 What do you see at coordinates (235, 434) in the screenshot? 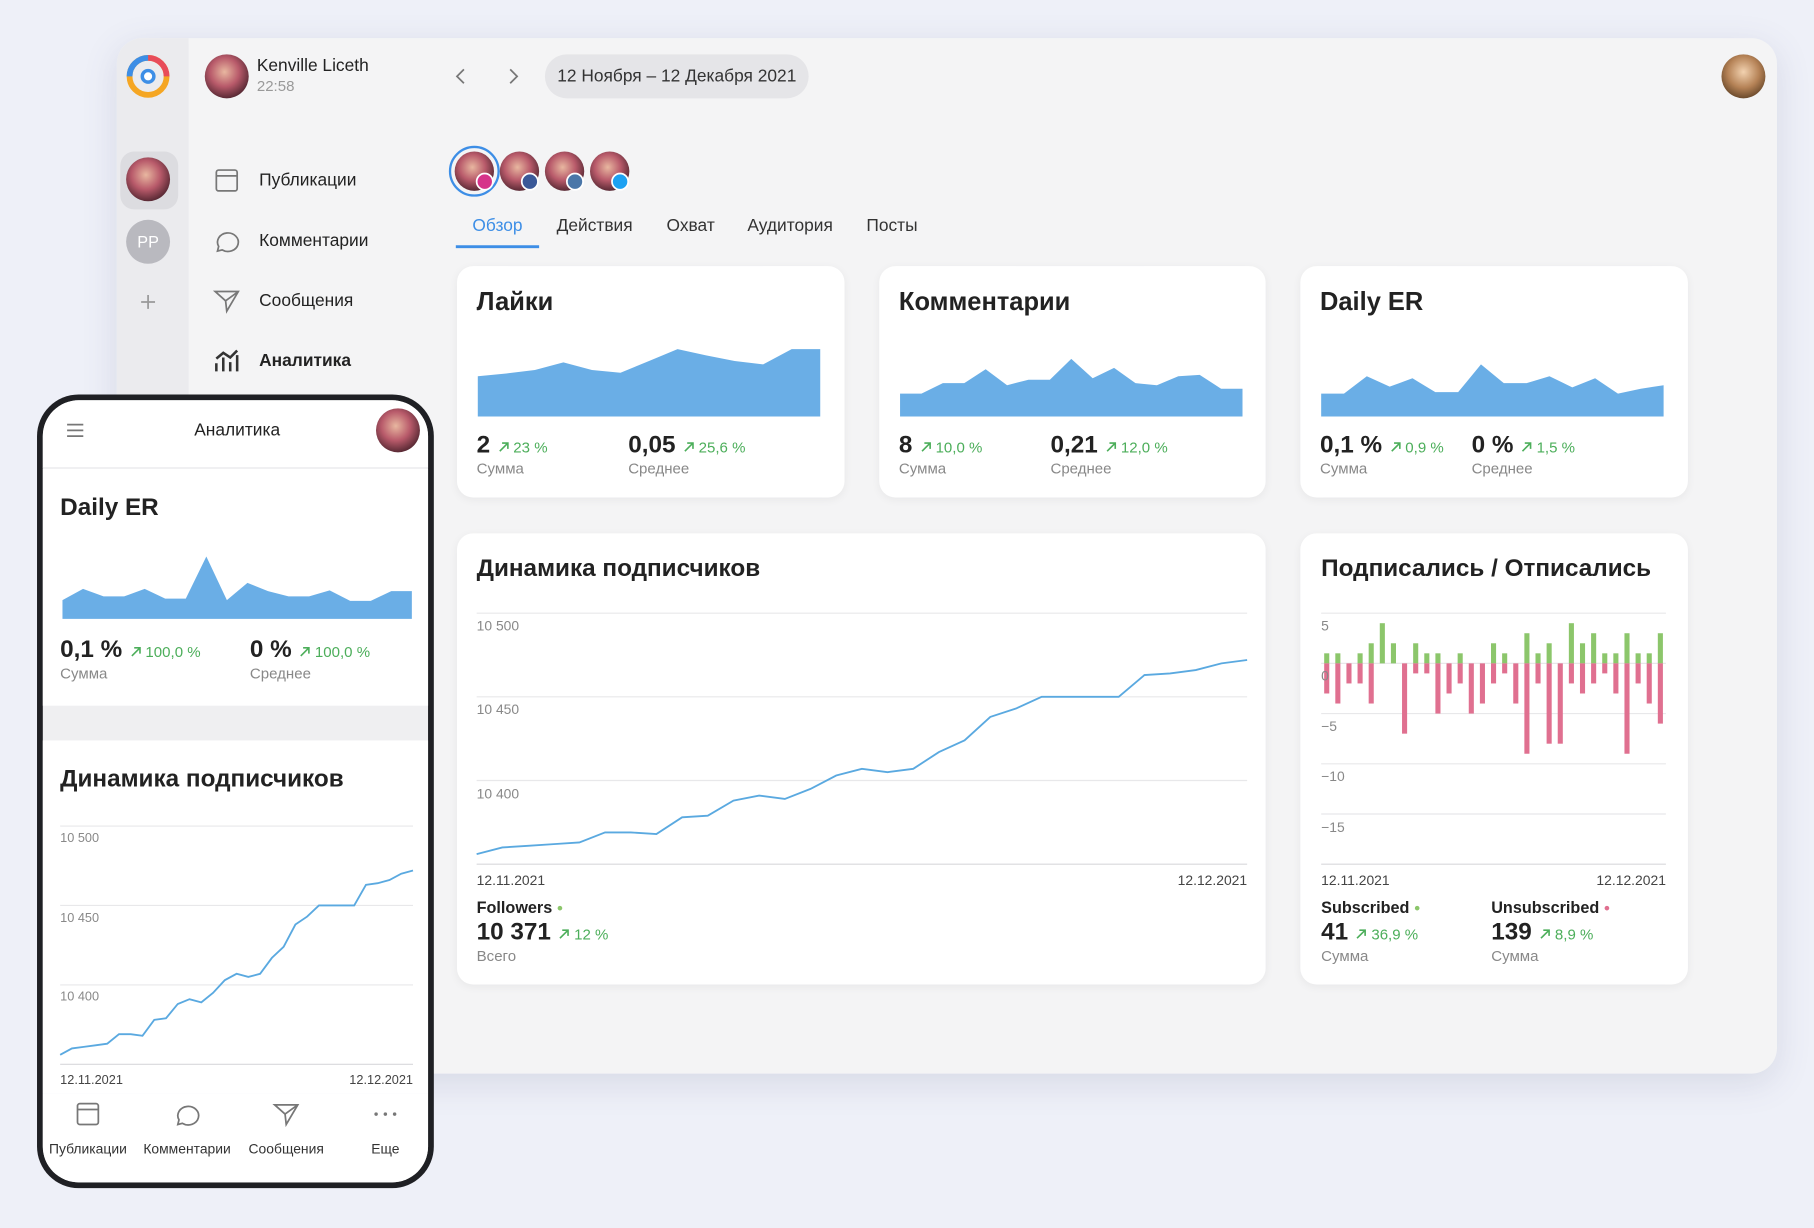
I see `phone-header` at bounding box center [235, 434].